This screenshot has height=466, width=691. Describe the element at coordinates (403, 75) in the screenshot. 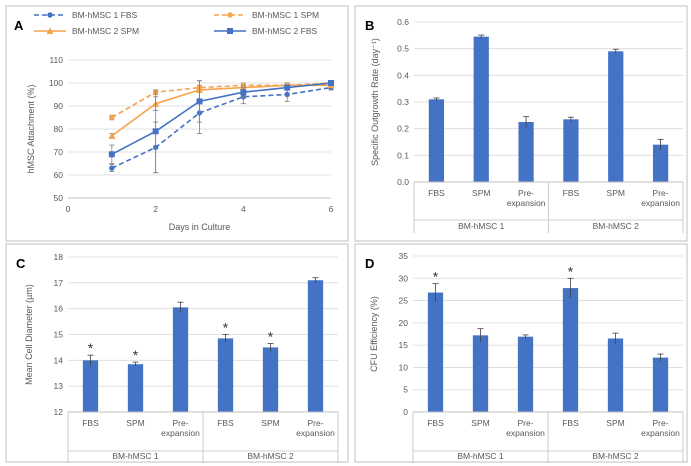

I see `y-tick-label: 0.4` at that location.